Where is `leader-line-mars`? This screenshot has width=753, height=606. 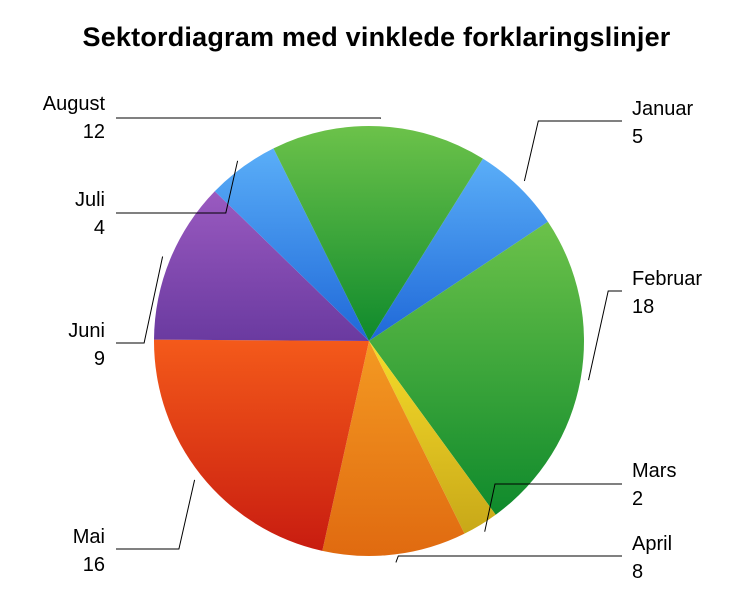
leader-line-mars is located at coordinates (553, 507).